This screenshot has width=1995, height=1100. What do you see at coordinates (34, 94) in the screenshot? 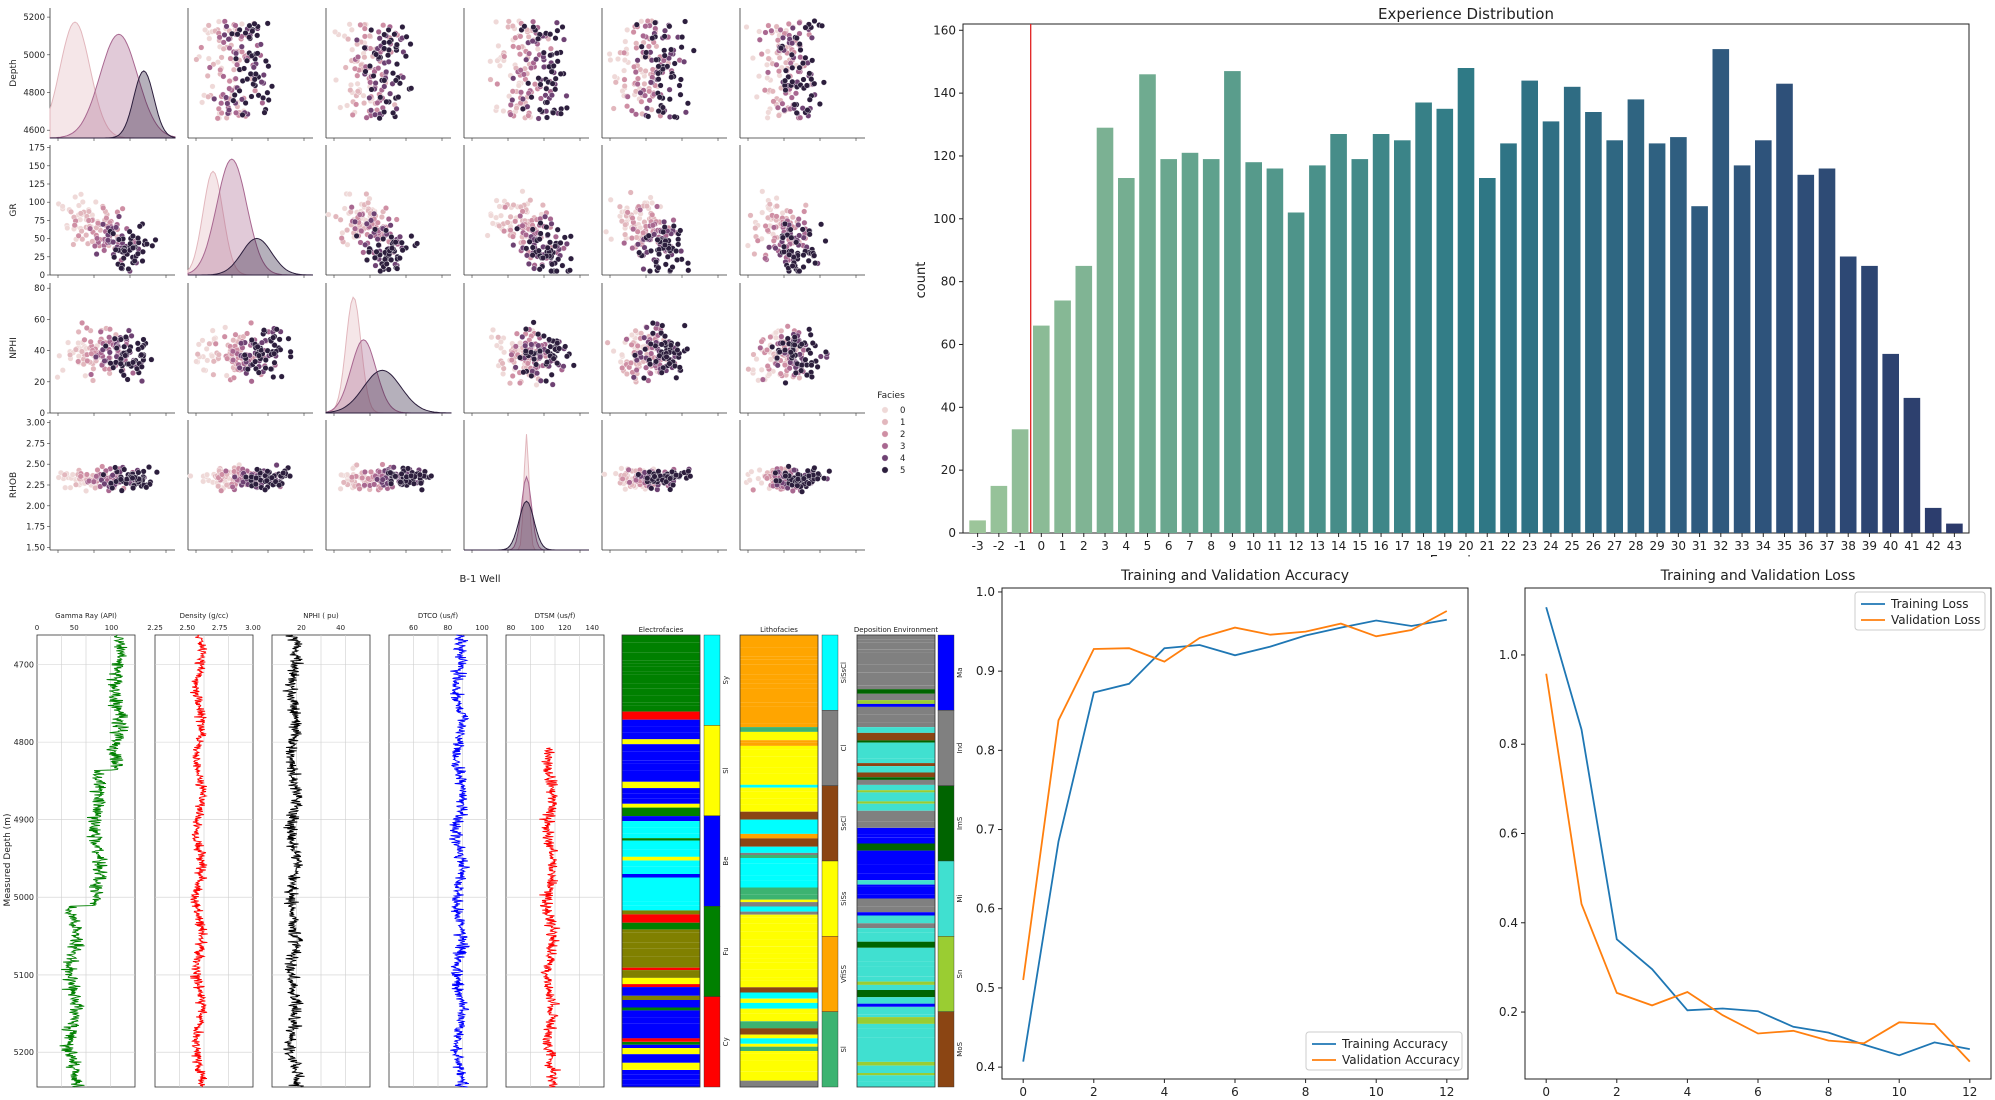
I see `pair-y-tick-label: 4800` at bounding box center [34, 94].